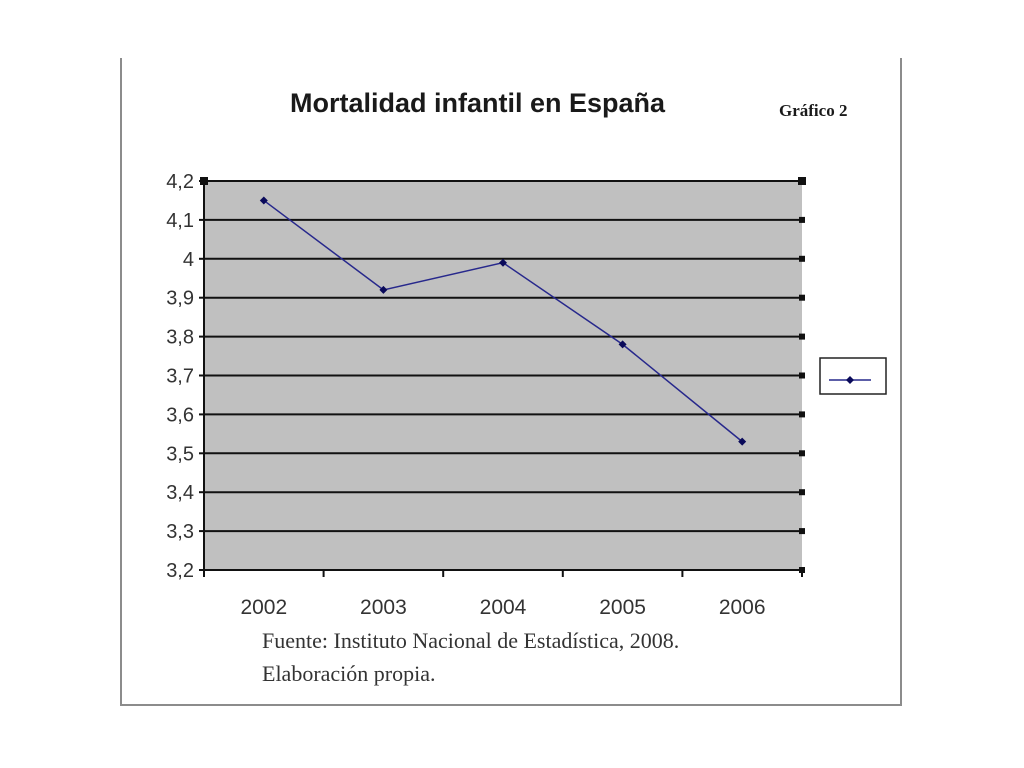  I want to click on legend, so click(853, 376).